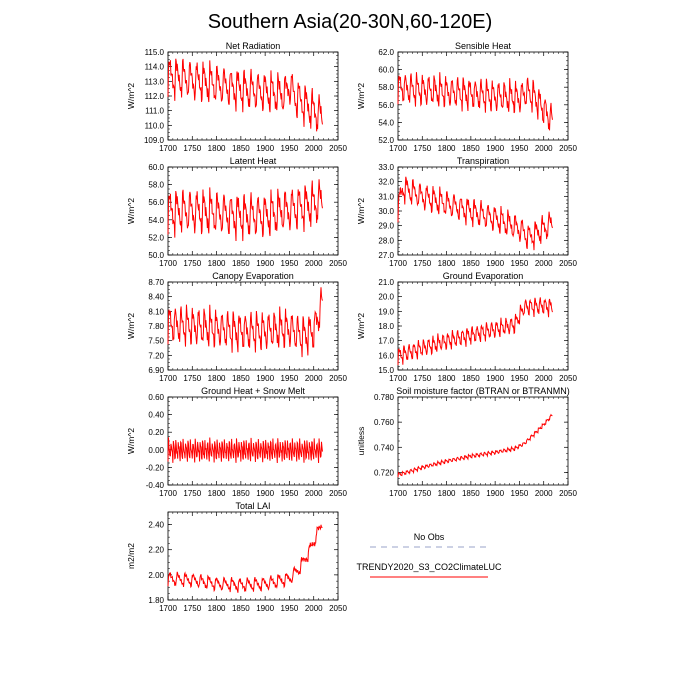  Describe the element at coordinates (386, 211) in the screenshot. I see `y-tick-label: 30.0` at that location.